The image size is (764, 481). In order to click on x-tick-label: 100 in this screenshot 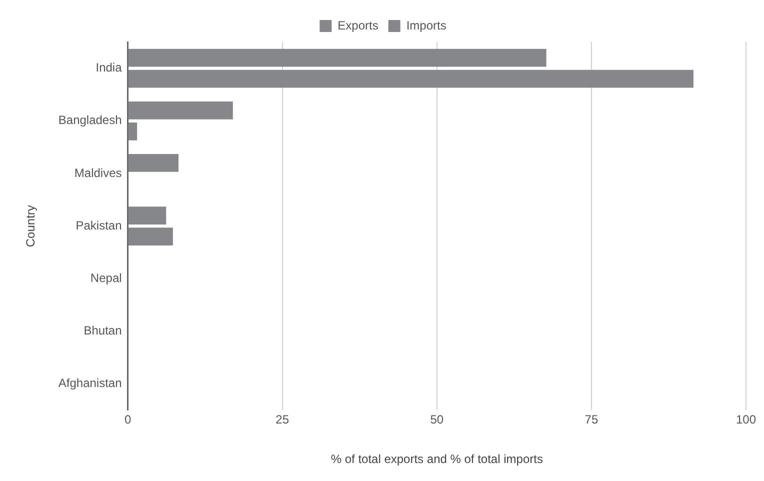, I will do `click(746, 419)`.